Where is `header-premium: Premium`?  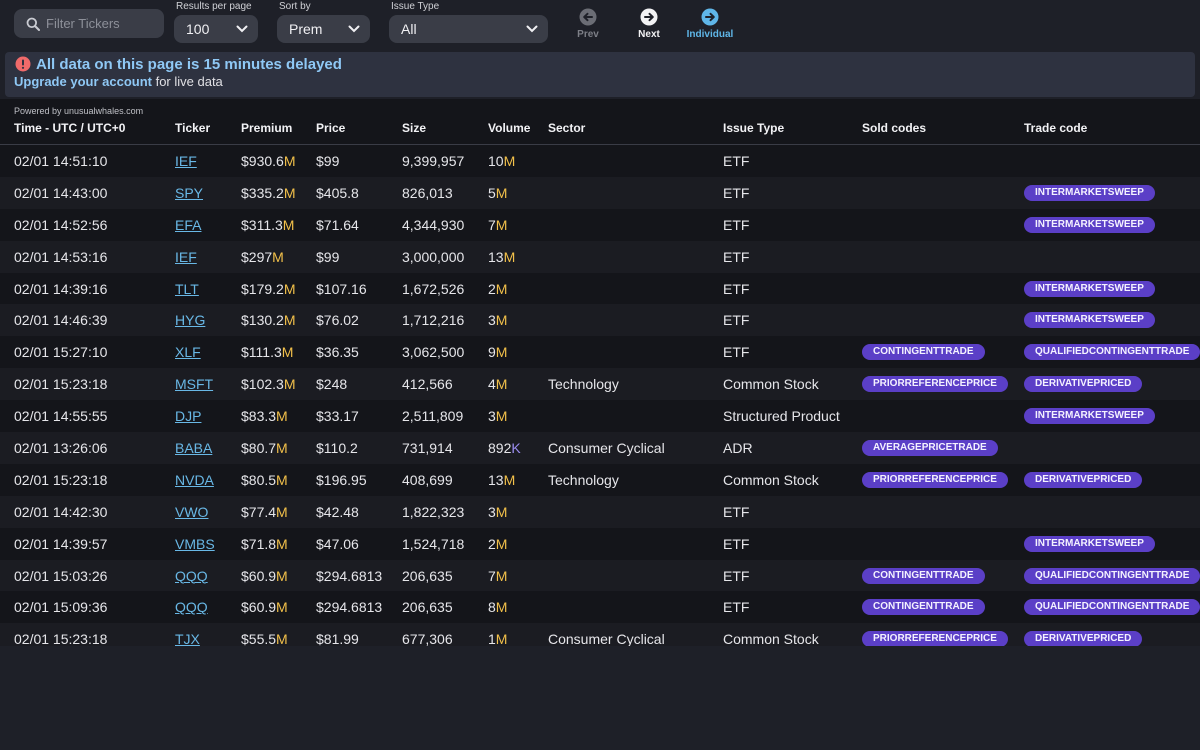 header-premium: Premium is located at coordinates (267, 128).